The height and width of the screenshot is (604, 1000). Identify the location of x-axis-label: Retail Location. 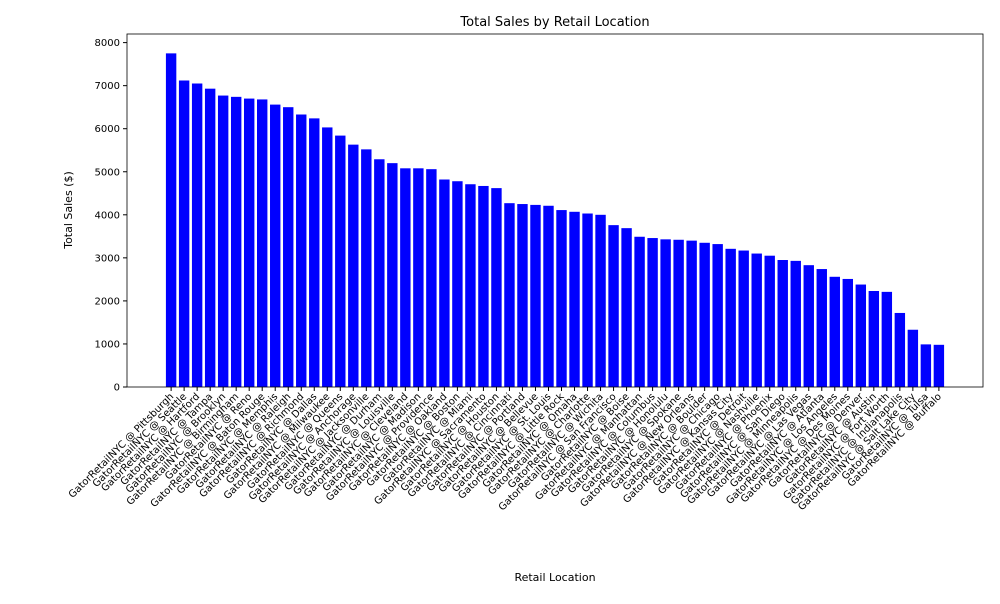
(554, 577).